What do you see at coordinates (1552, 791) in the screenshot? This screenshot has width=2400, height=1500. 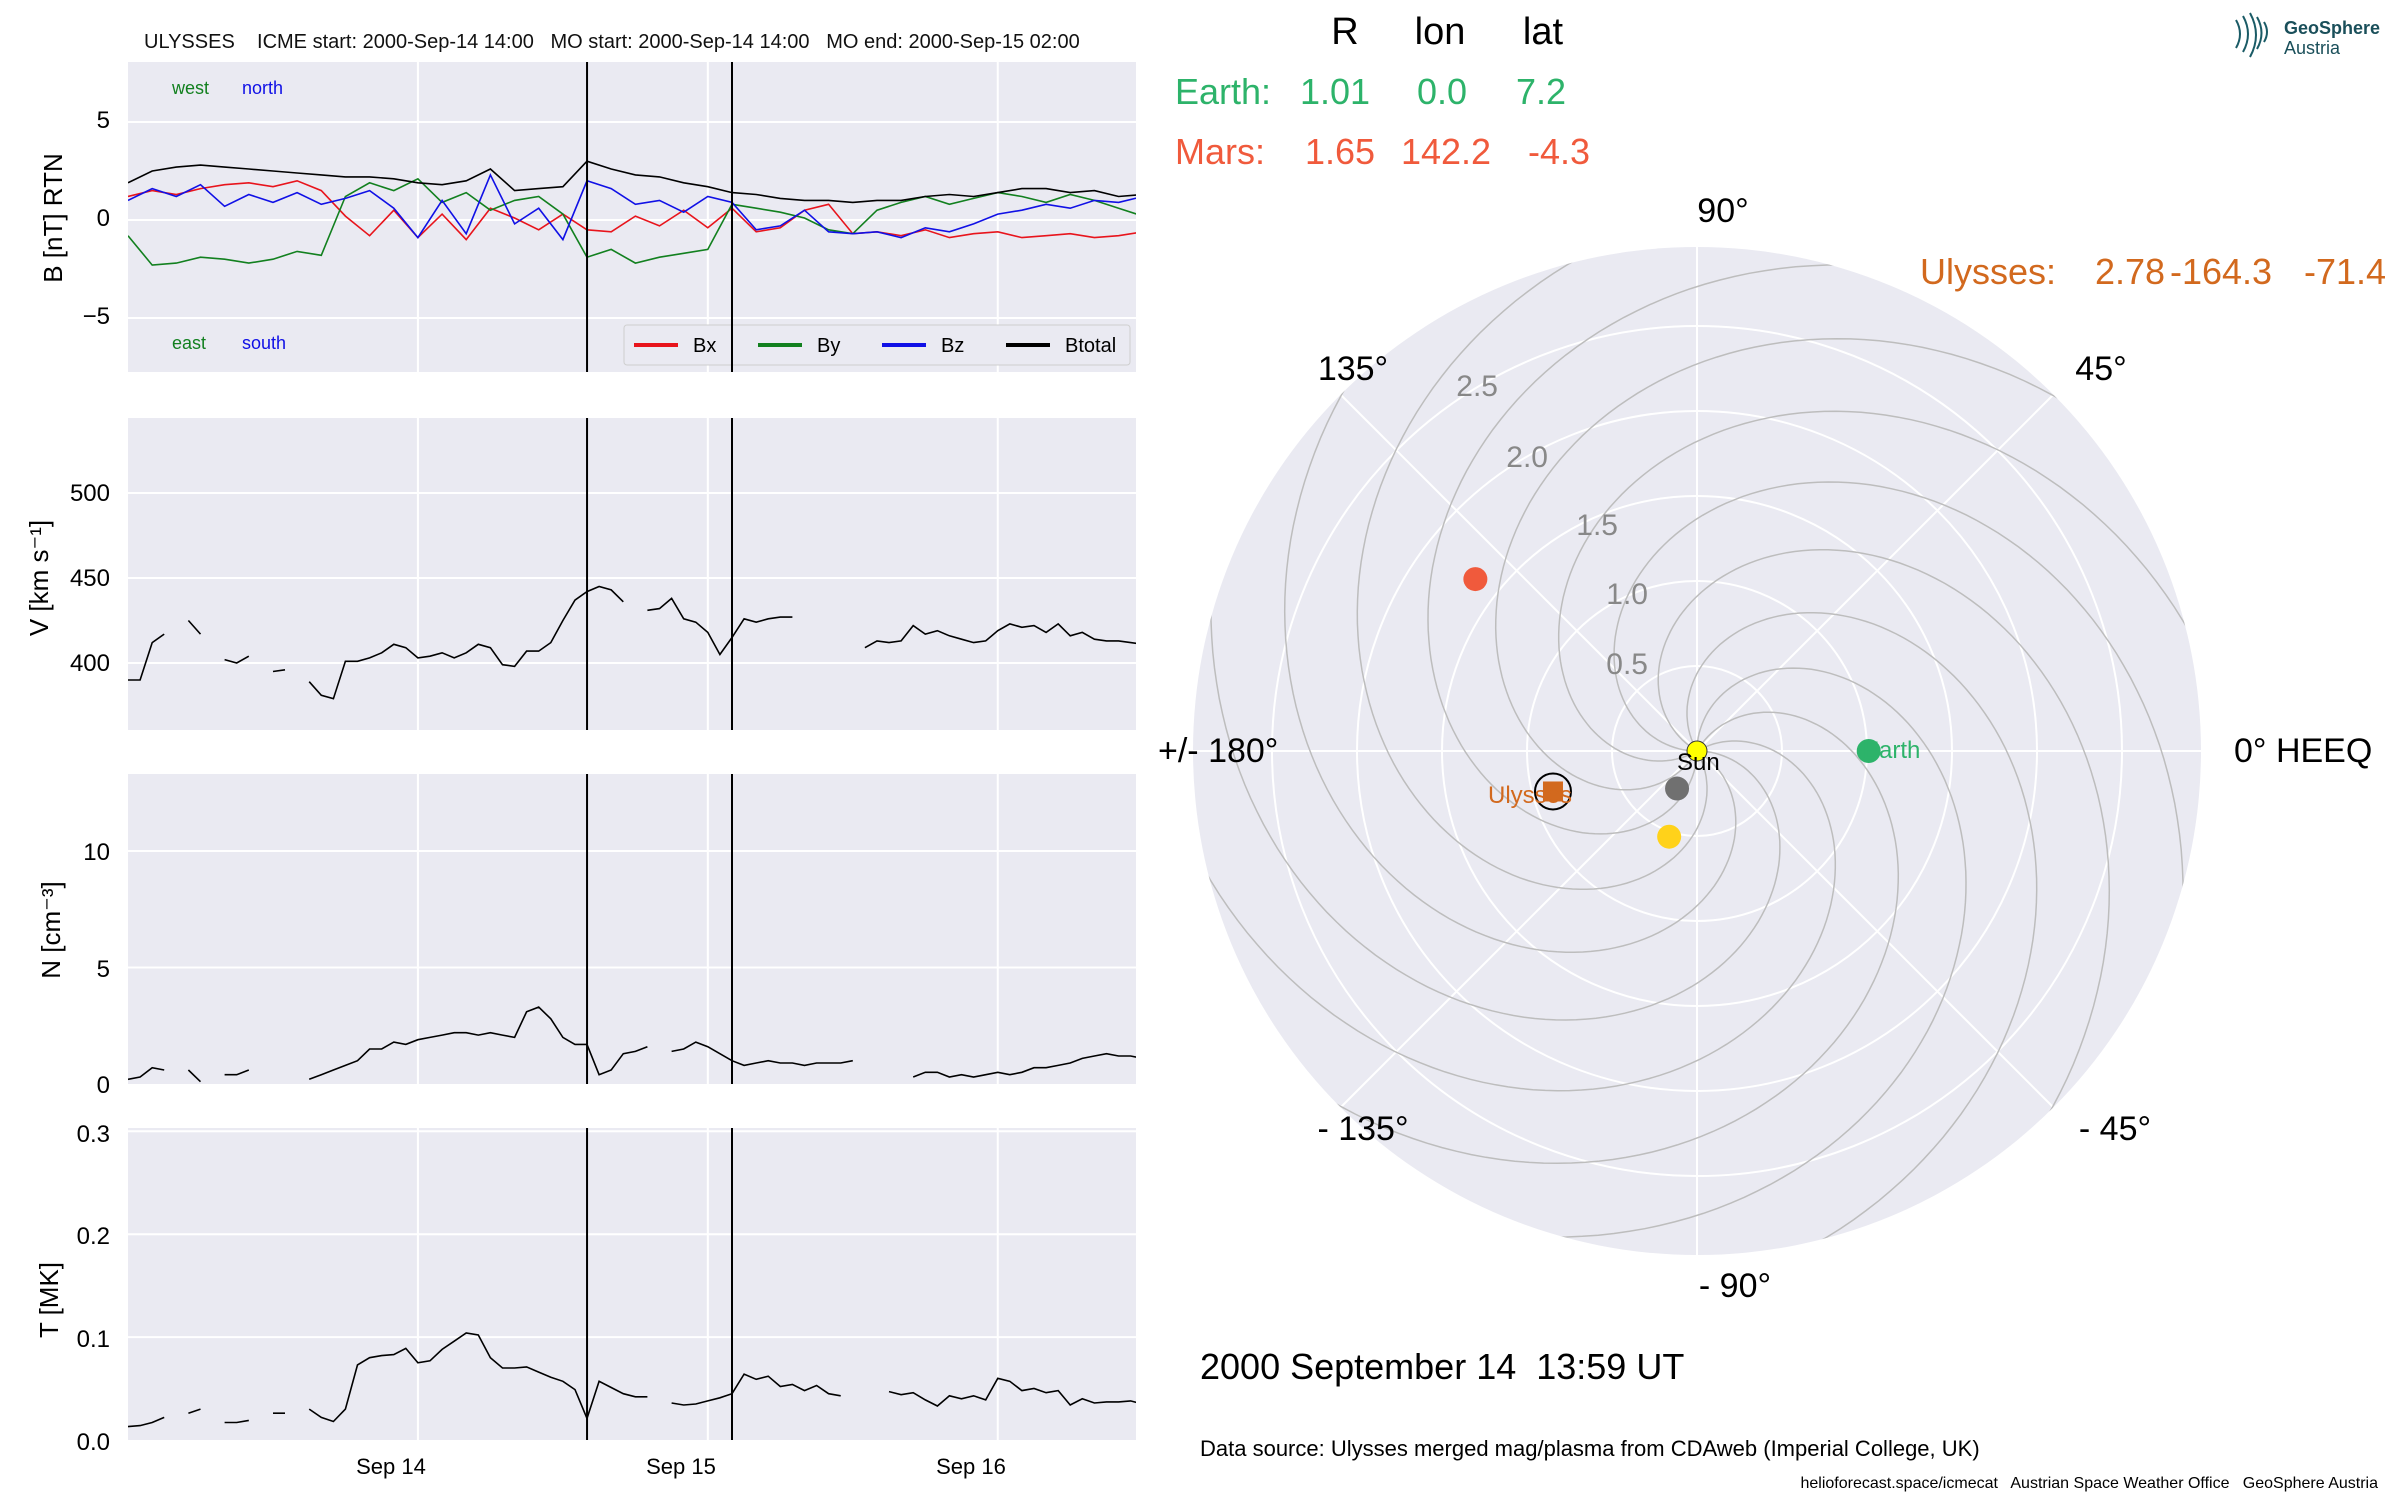 I see `ulysses-marker` at bounding box center [1552, 791].